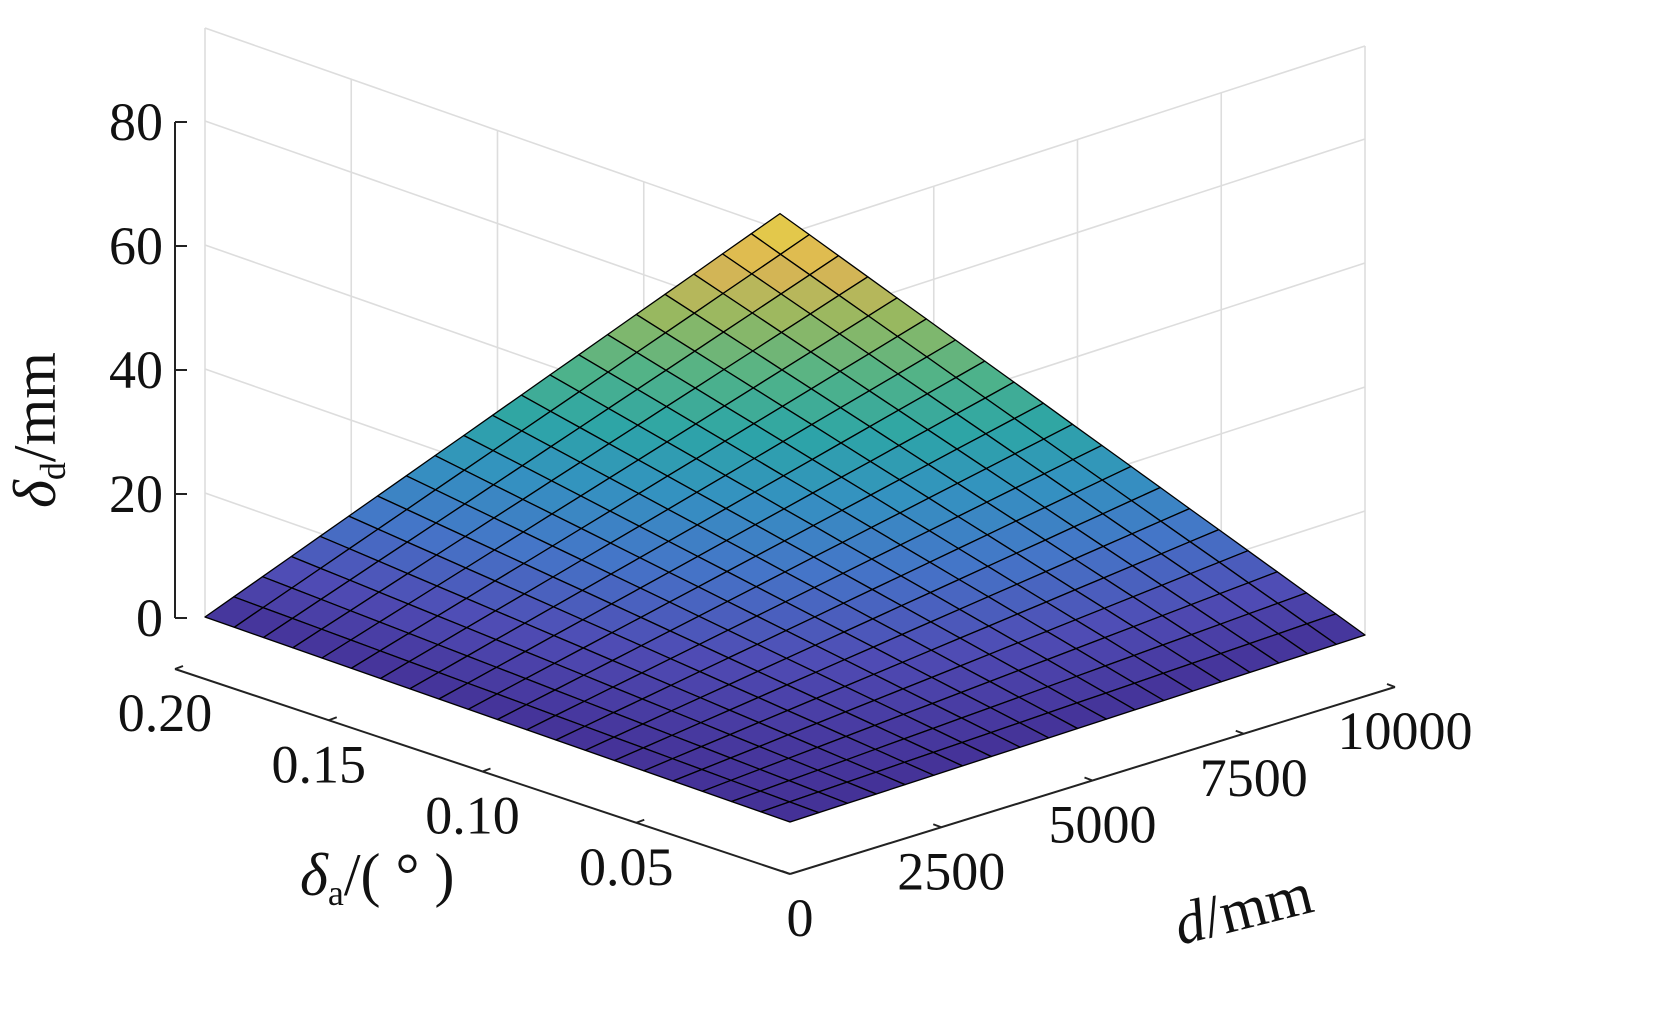 Image resolution: width=1665 pixels, height=1015 pixels. Describe the element at coordinates (165, 713) in the screenshot. I see `y-tick-label: 0.20` at that location.